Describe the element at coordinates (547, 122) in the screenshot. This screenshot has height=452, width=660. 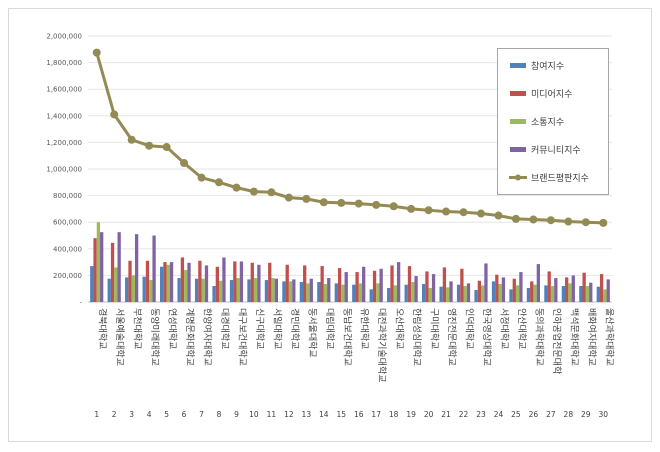
I see `legend-label-3: 소통지수` at that location.